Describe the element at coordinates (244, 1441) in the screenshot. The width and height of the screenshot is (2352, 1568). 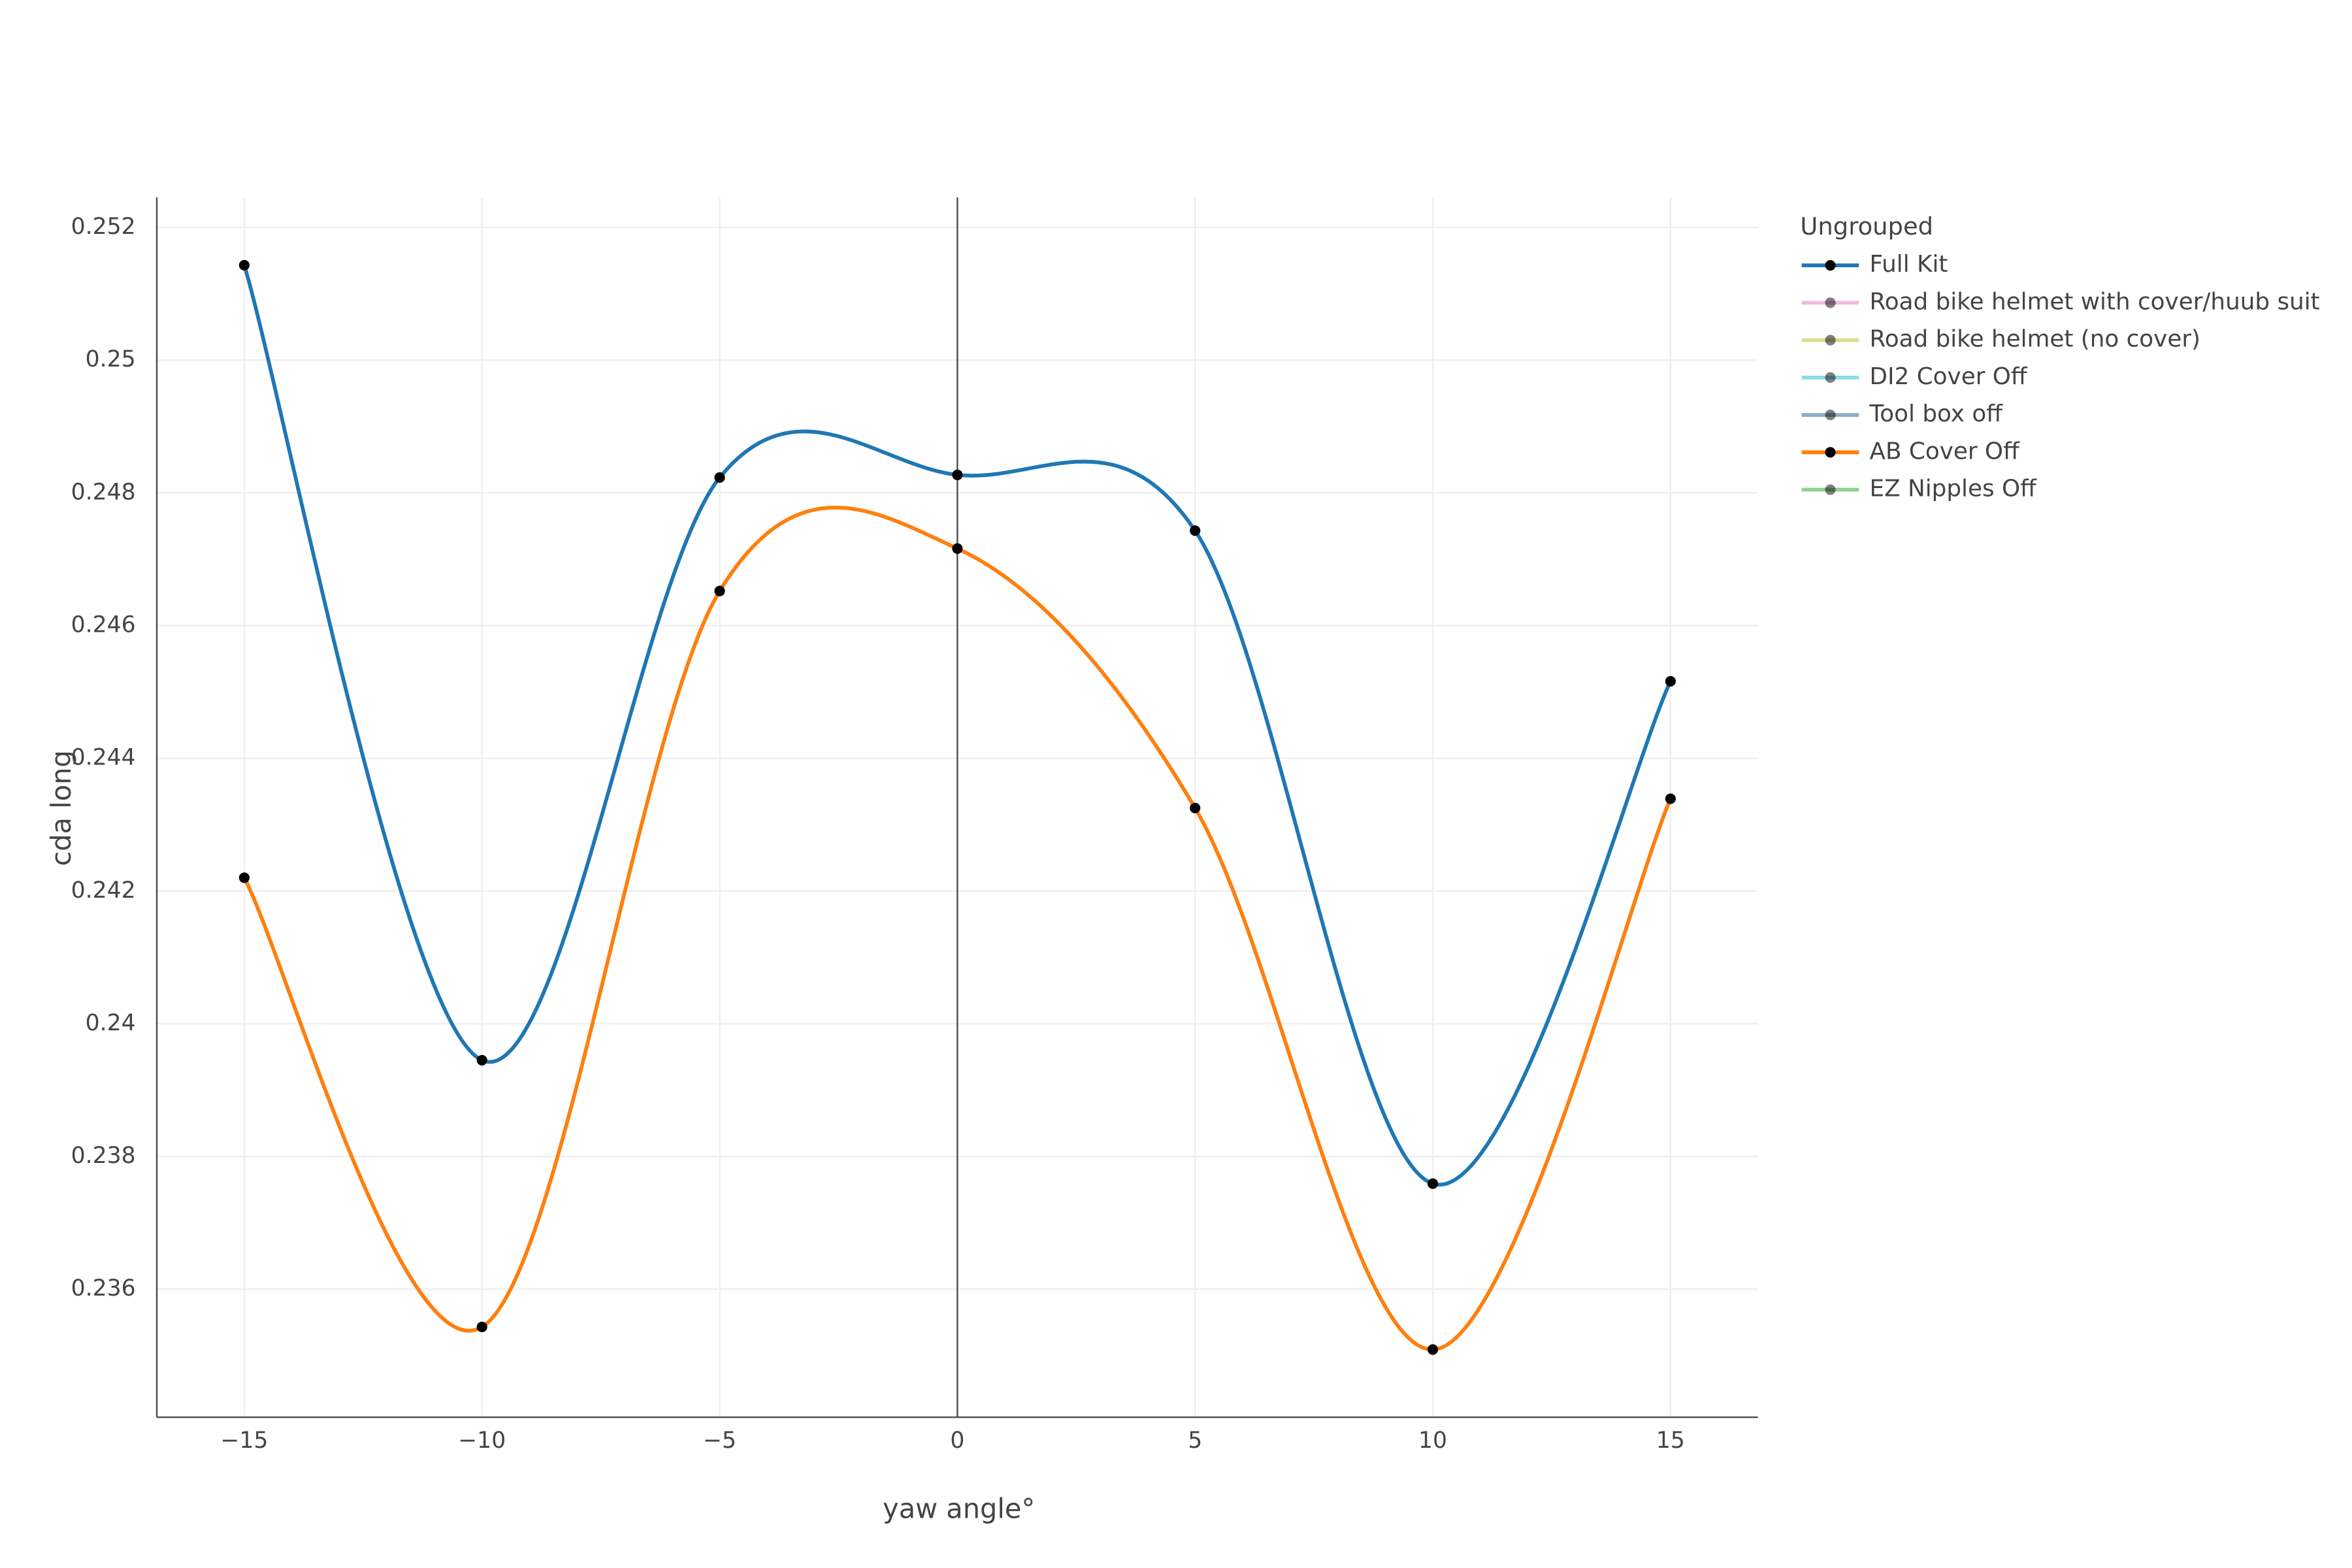
I see `x-tick-label: −15` at that location.